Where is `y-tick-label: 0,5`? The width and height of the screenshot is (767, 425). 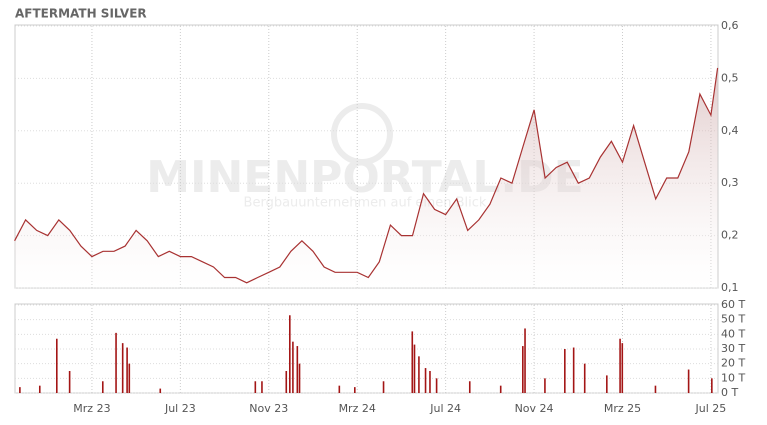
y-tick-label: 0,5 is located at coordinates (730, 77).